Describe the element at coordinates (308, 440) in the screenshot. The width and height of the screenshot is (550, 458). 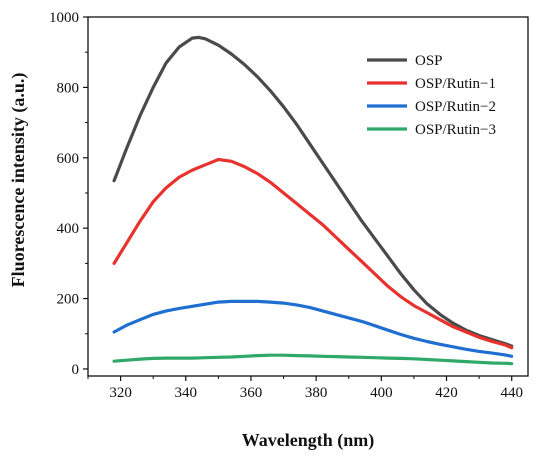
I see `x-axis-title: Wavelength (nm)` at that location.